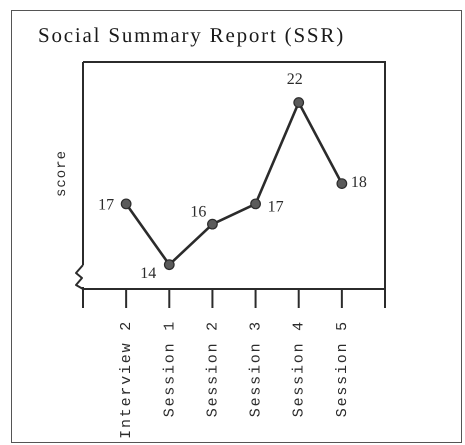 Image resolution: width=465 pixels, height=445 pixels. What do you see at coordinates (198, 212) in the screenshot?
I see `data-label: 16` at bounding box center [198, 212].